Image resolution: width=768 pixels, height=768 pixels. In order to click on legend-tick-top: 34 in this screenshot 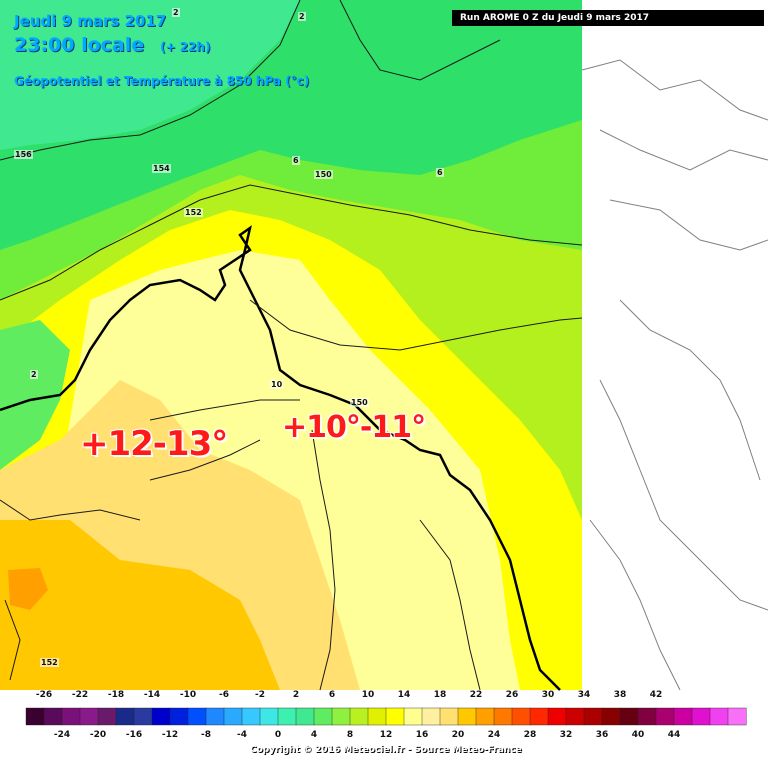, I will do `click(584, 695)`.